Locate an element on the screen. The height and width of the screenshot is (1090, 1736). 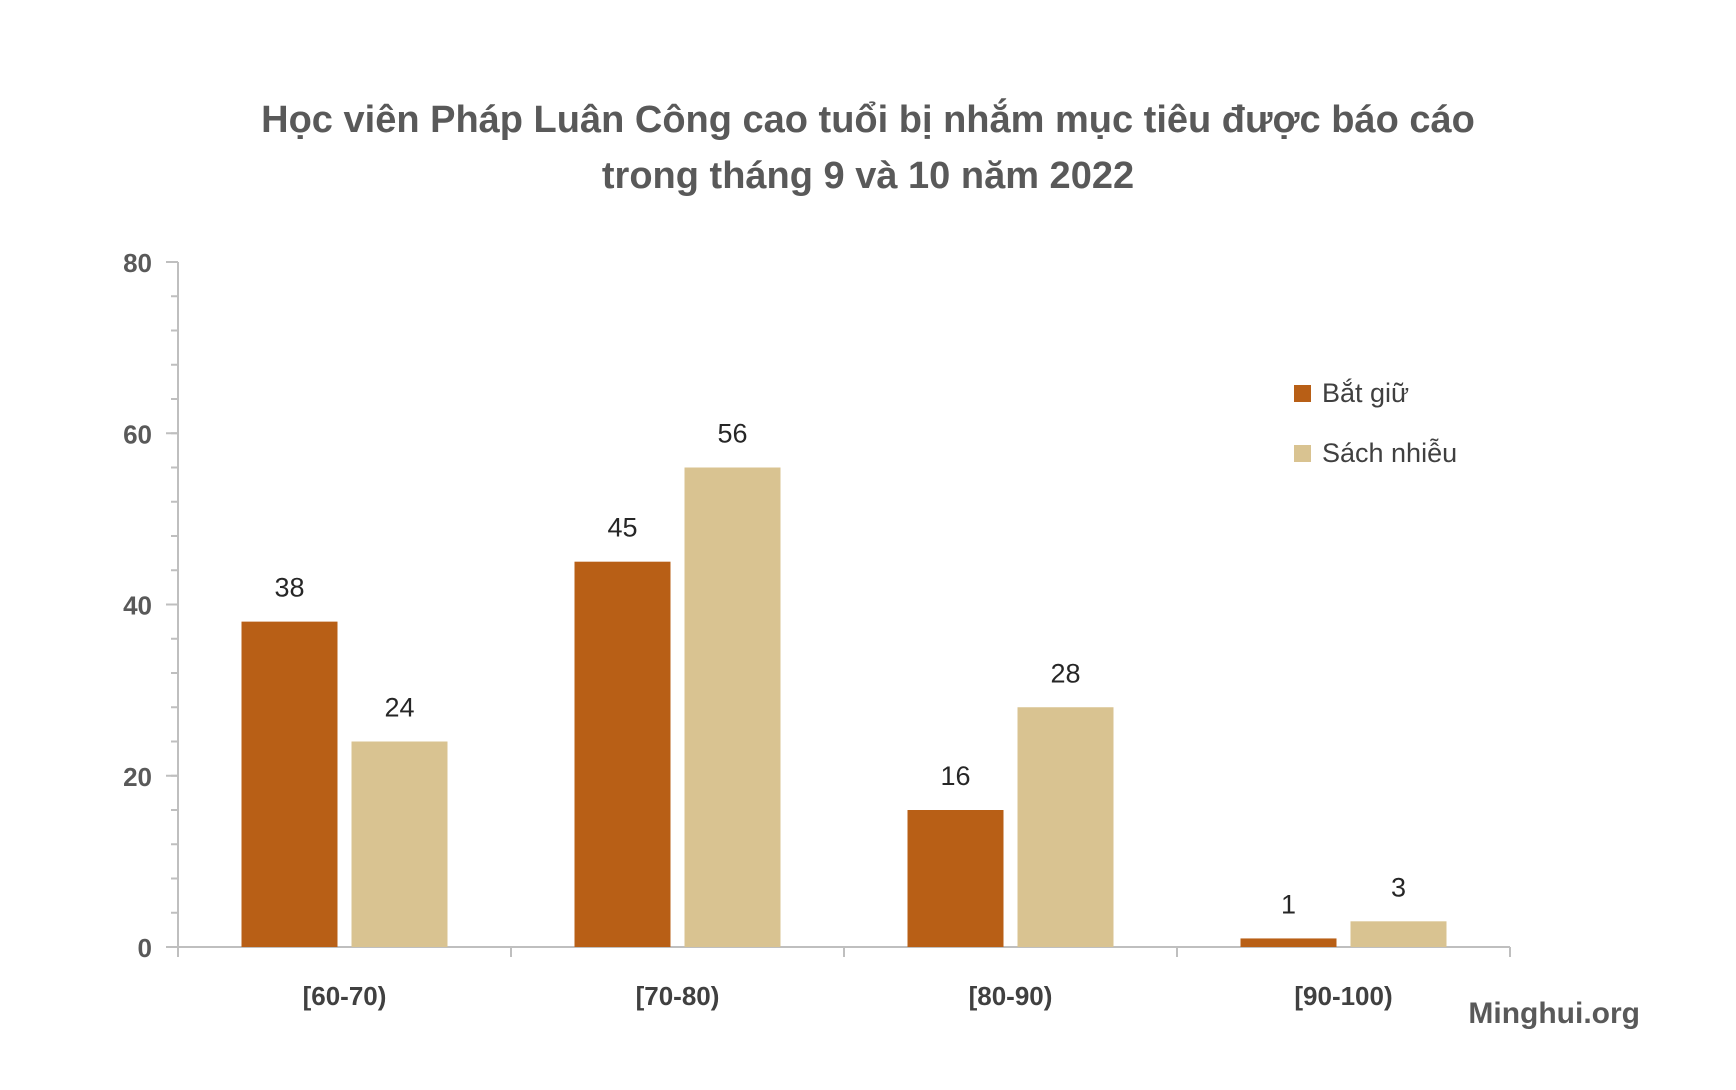
legend-label: Sách nhiễu is located at coordinates (1389, 452).